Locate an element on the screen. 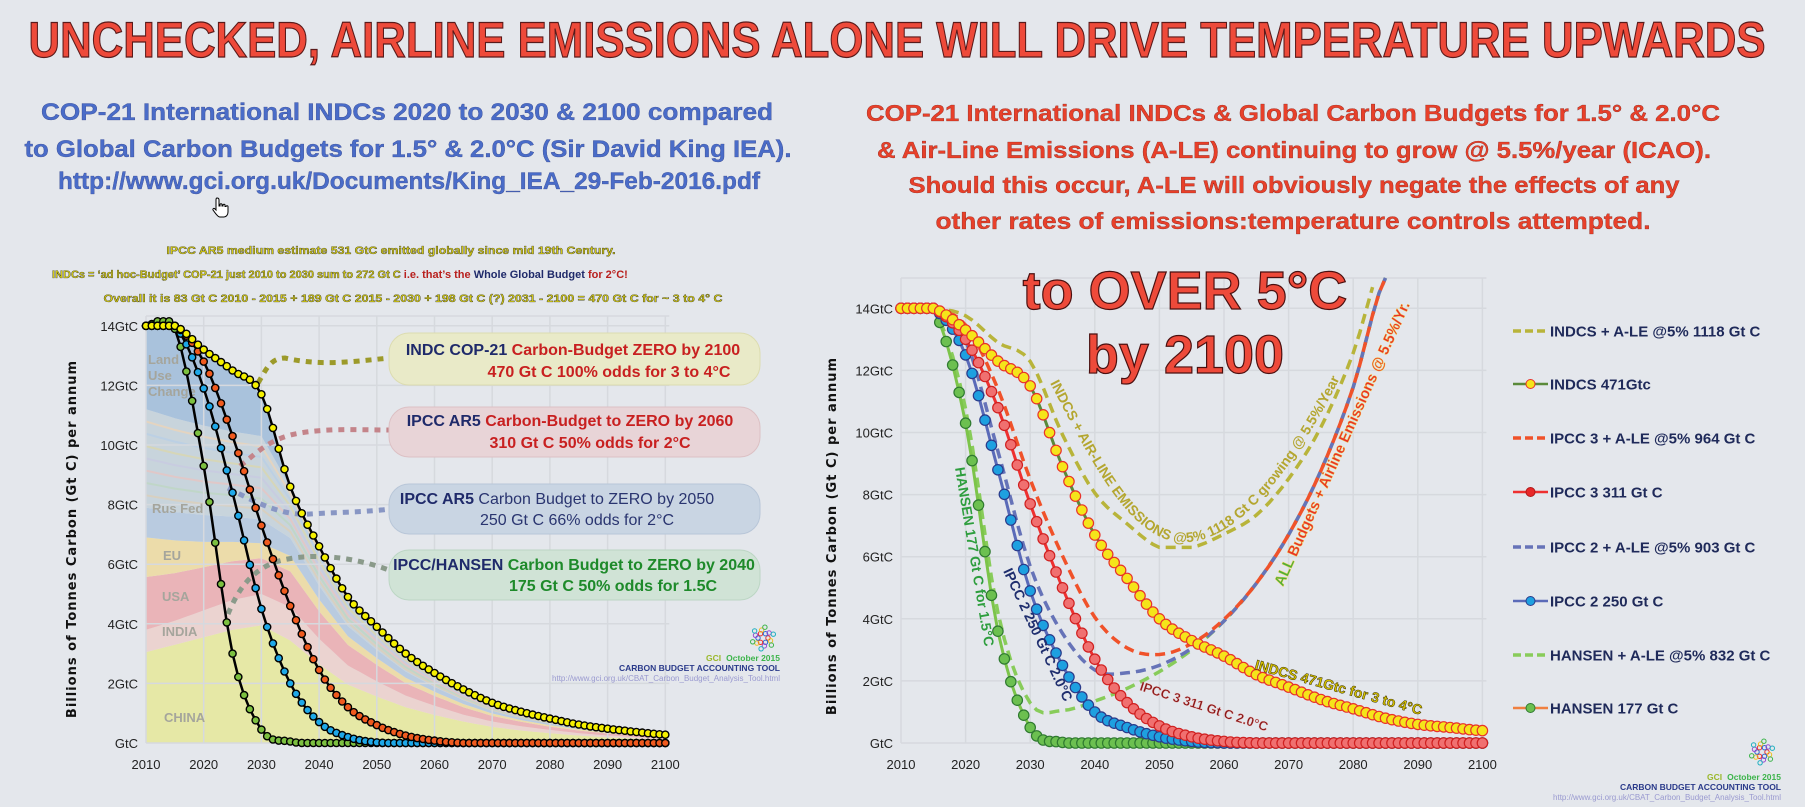 The width and height of the screenshot is (1805, 807). legend-label: HANSEN + A-LE @5% 832 Gt C is located at coordinates (1660, 656).